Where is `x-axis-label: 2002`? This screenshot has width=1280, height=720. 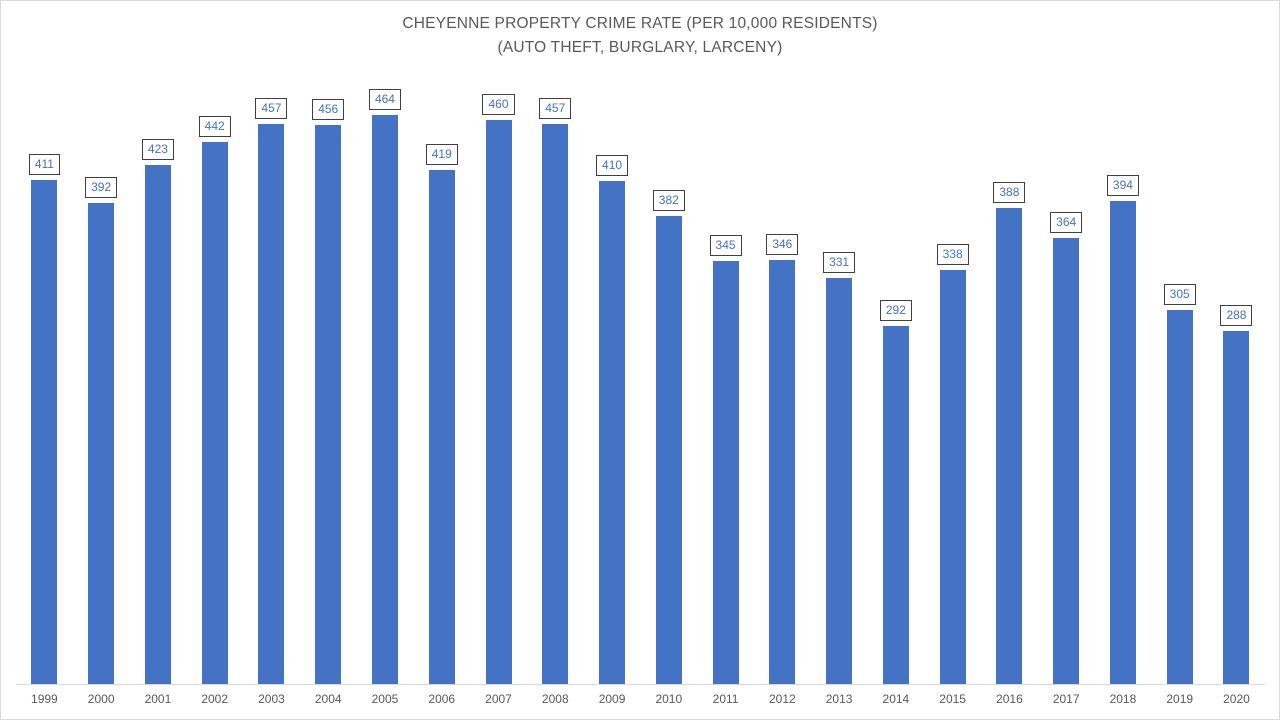
x-axis-label: 2002 is located at coordinates (215, 699).